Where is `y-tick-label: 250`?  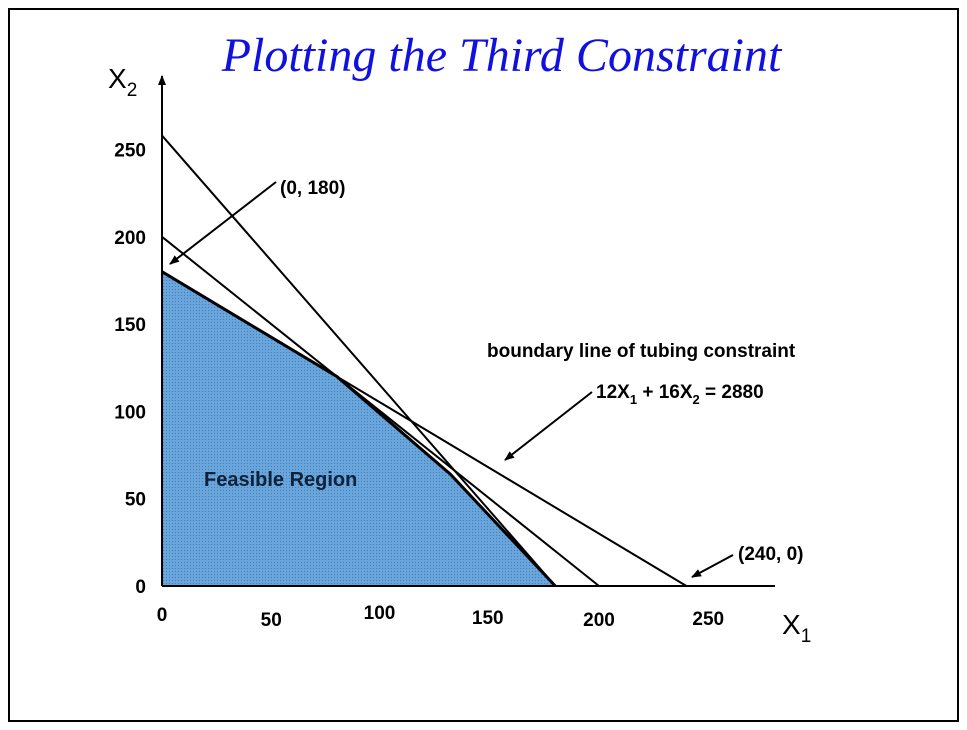
y-tick-label: 250 is located at coordinates (130, 151).